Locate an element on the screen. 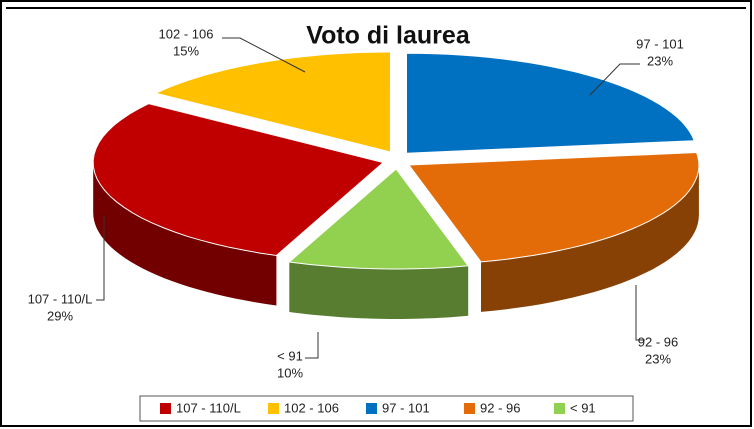  data-label-category: 97 - 101 is located at coordinates (660, 43).